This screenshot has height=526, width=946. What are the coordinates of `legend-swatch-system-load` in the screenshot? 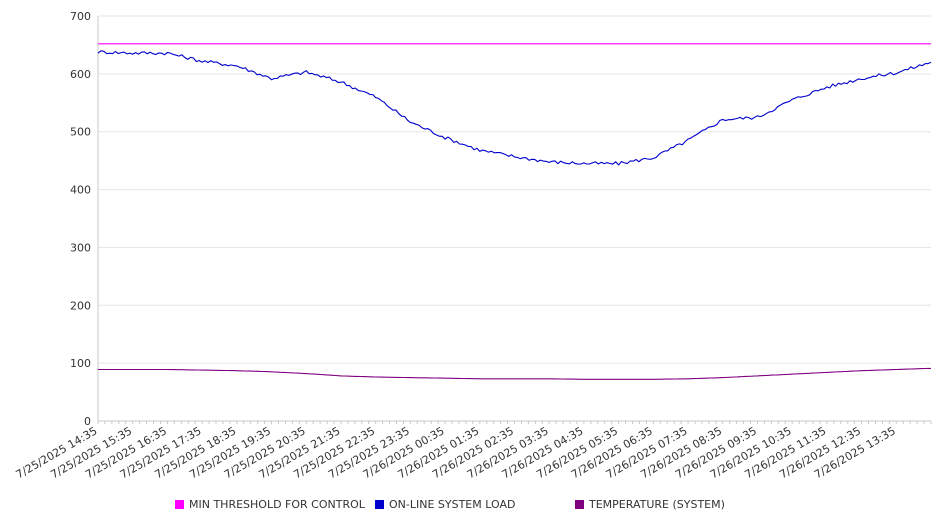 It's located at (379, 504).